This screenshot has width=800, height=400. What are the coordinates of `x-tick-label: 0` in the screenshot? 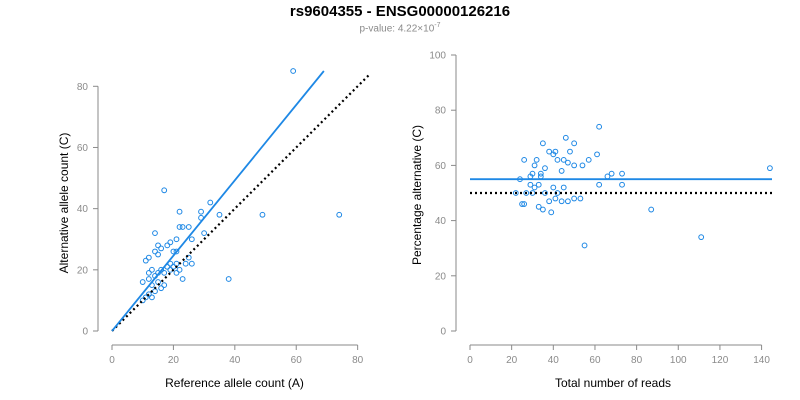 It's located at (470, 360).